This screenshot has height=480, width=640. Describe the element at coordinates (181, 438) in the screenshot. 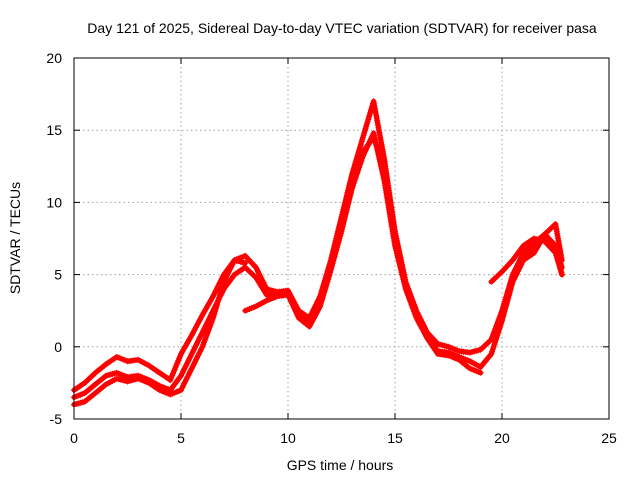

I see `x-tick-label: 5` at that location.